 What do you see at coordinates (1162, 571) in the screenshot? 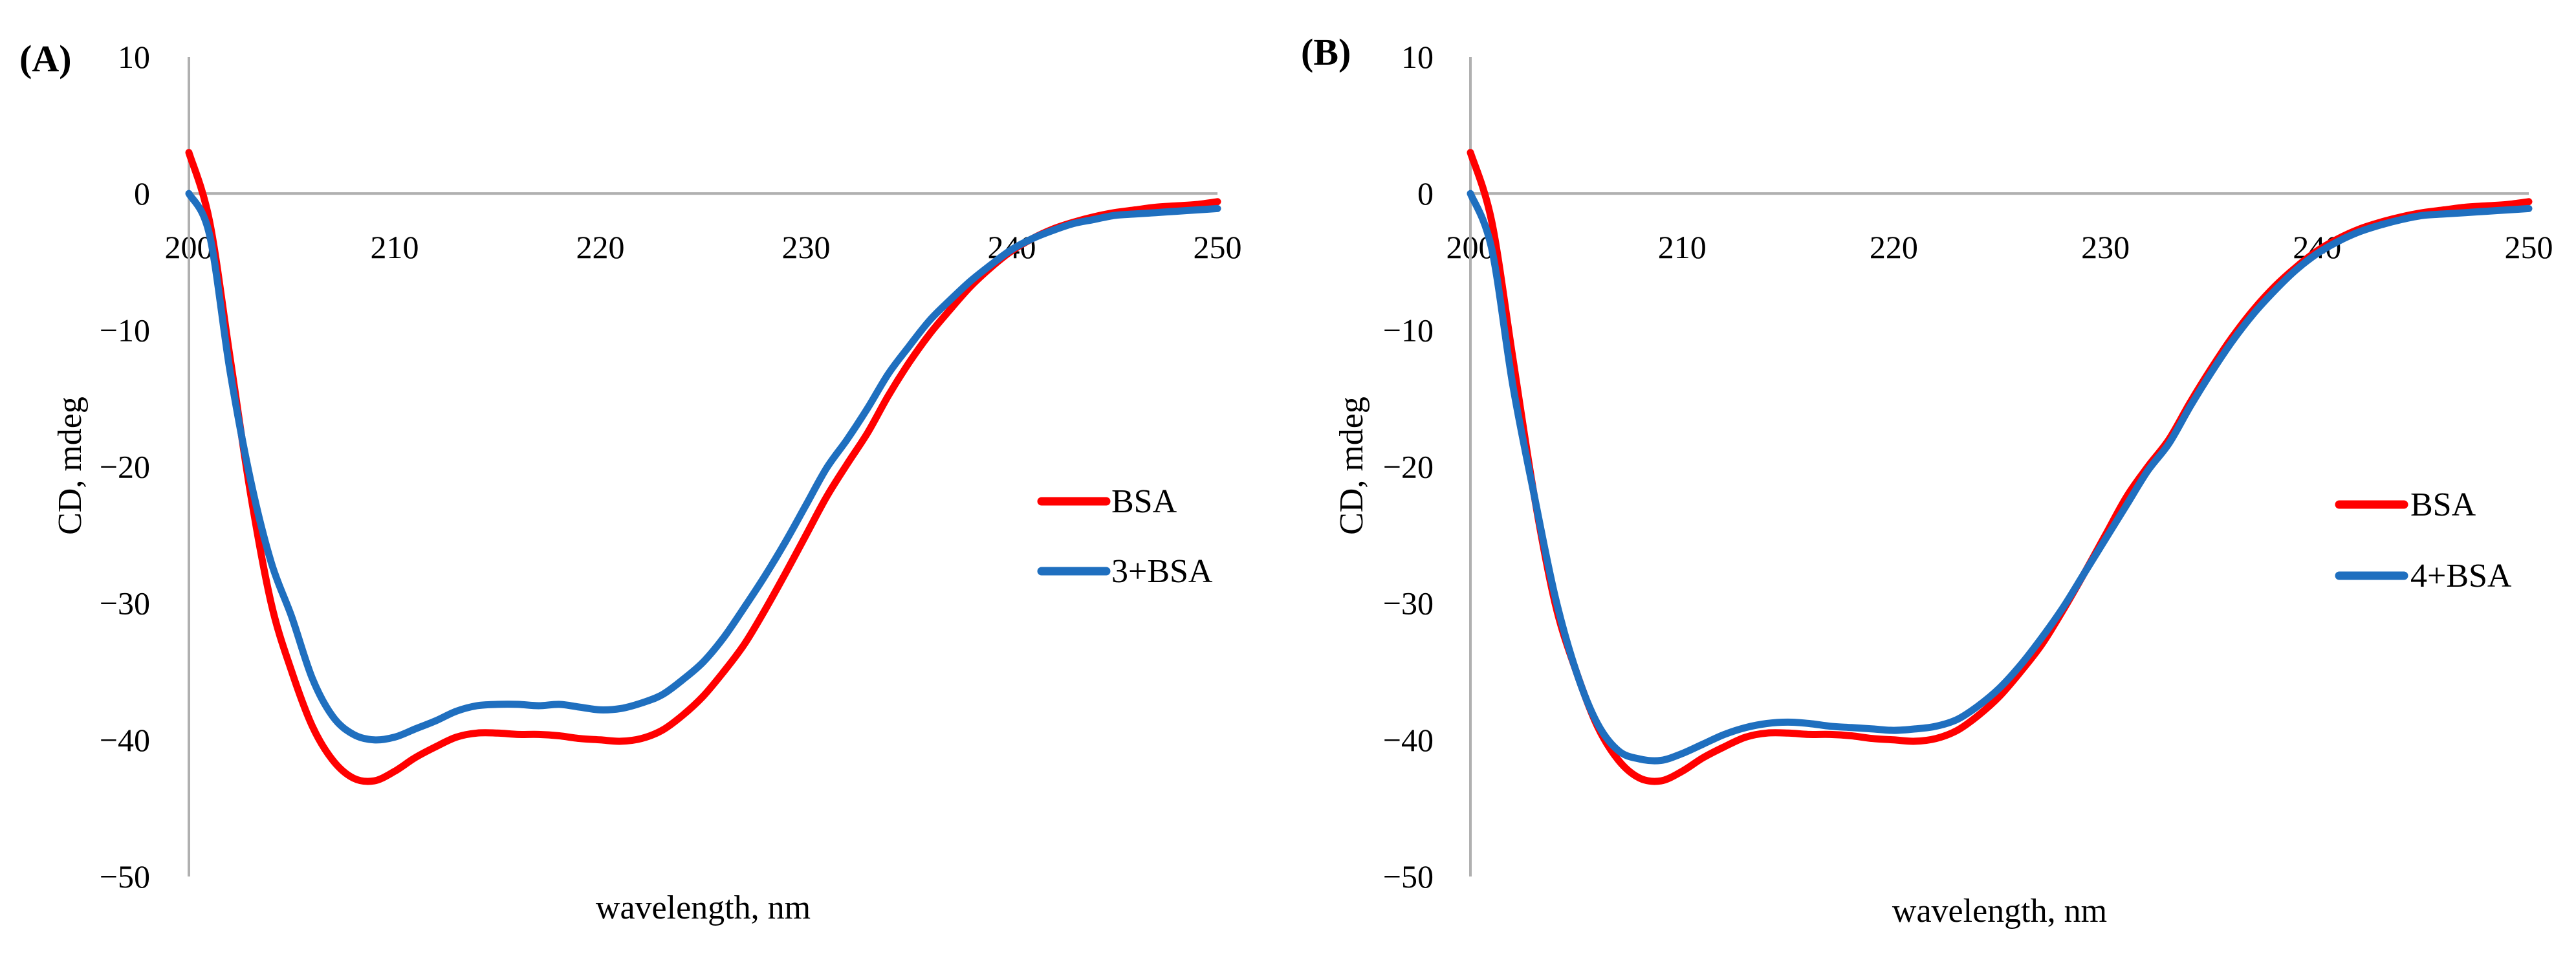
I see `legend-label-3-bsa: 3+BSA` at bounding box center [1162, 571].